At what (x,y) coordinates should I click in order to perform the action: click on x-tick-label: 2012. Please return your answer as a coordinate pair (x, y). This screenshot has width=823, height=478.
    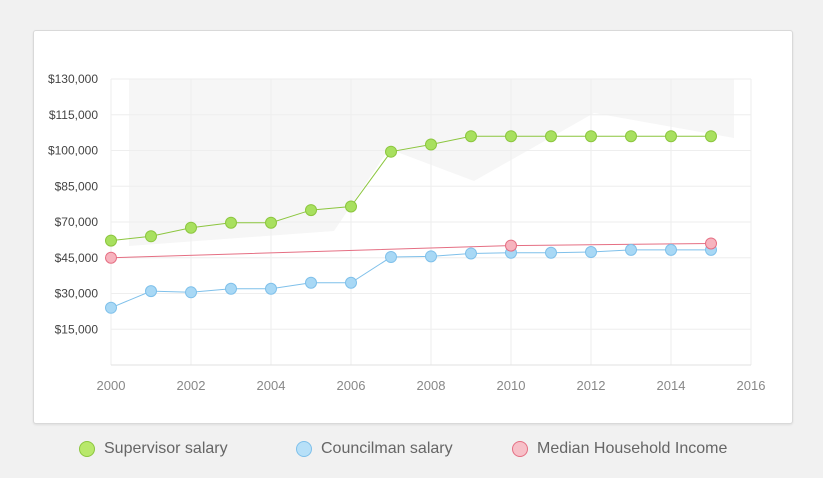
    Looking at the image, I should click on (591, 385).